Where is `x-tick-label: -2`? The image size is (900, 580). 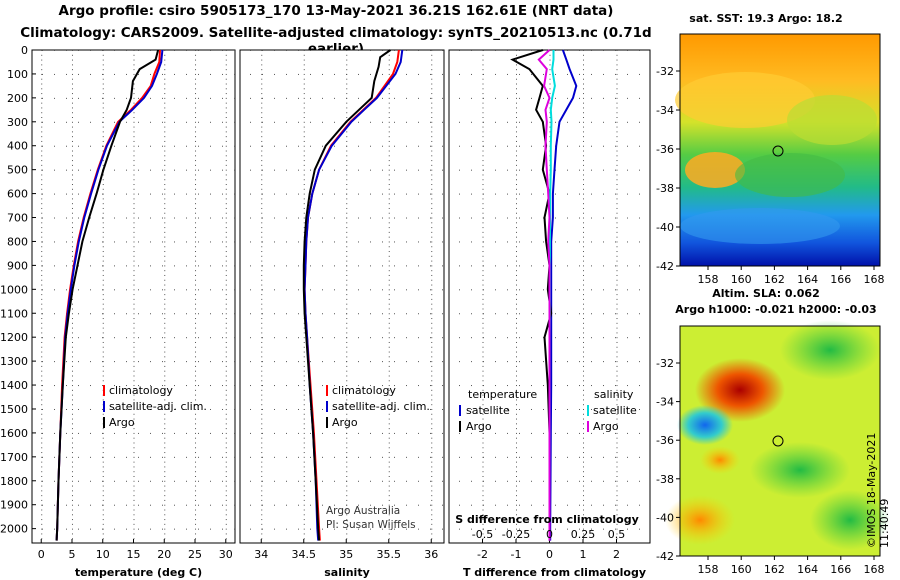 x-tick-label: -2 is located at coordinates (482, 554).